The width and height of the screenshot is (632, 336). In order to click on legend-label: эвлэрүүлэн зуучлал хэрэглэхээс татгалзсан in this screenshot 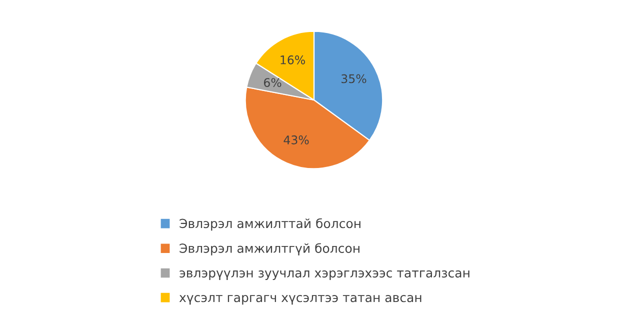, I will do `click(325, 275)`.